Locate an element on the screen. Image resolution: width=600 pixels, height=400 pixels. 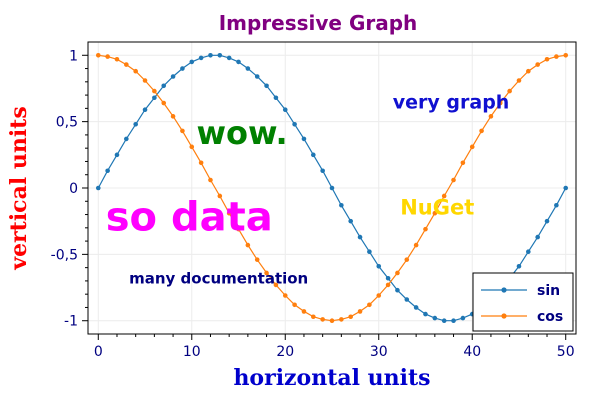
y-tick-label: 0 is located at coordinates (73, 189).